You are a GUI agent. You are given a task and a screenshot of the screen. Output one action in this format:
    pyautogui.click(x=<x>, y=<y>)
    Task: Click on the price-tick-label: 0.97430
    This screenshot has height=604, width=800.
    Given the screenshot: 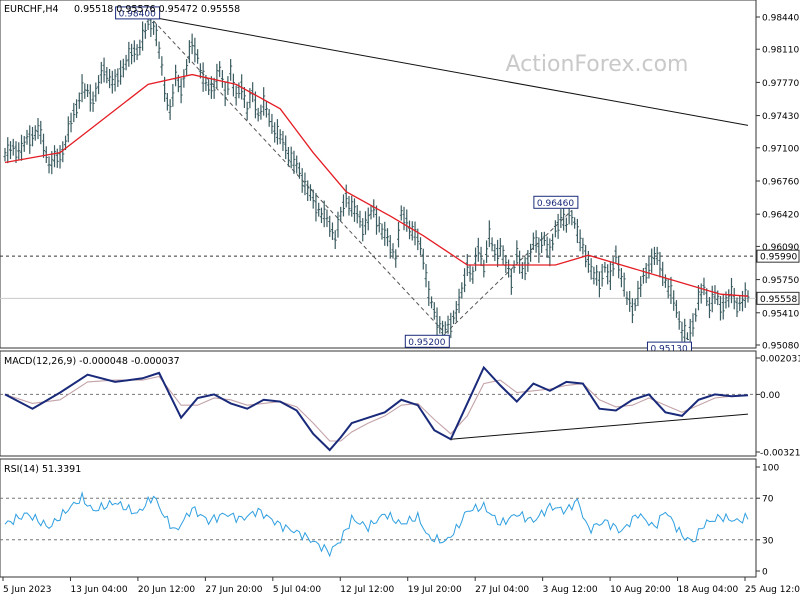 What is the action you would take?
    pyautogui.click(x=780, y=117)
    